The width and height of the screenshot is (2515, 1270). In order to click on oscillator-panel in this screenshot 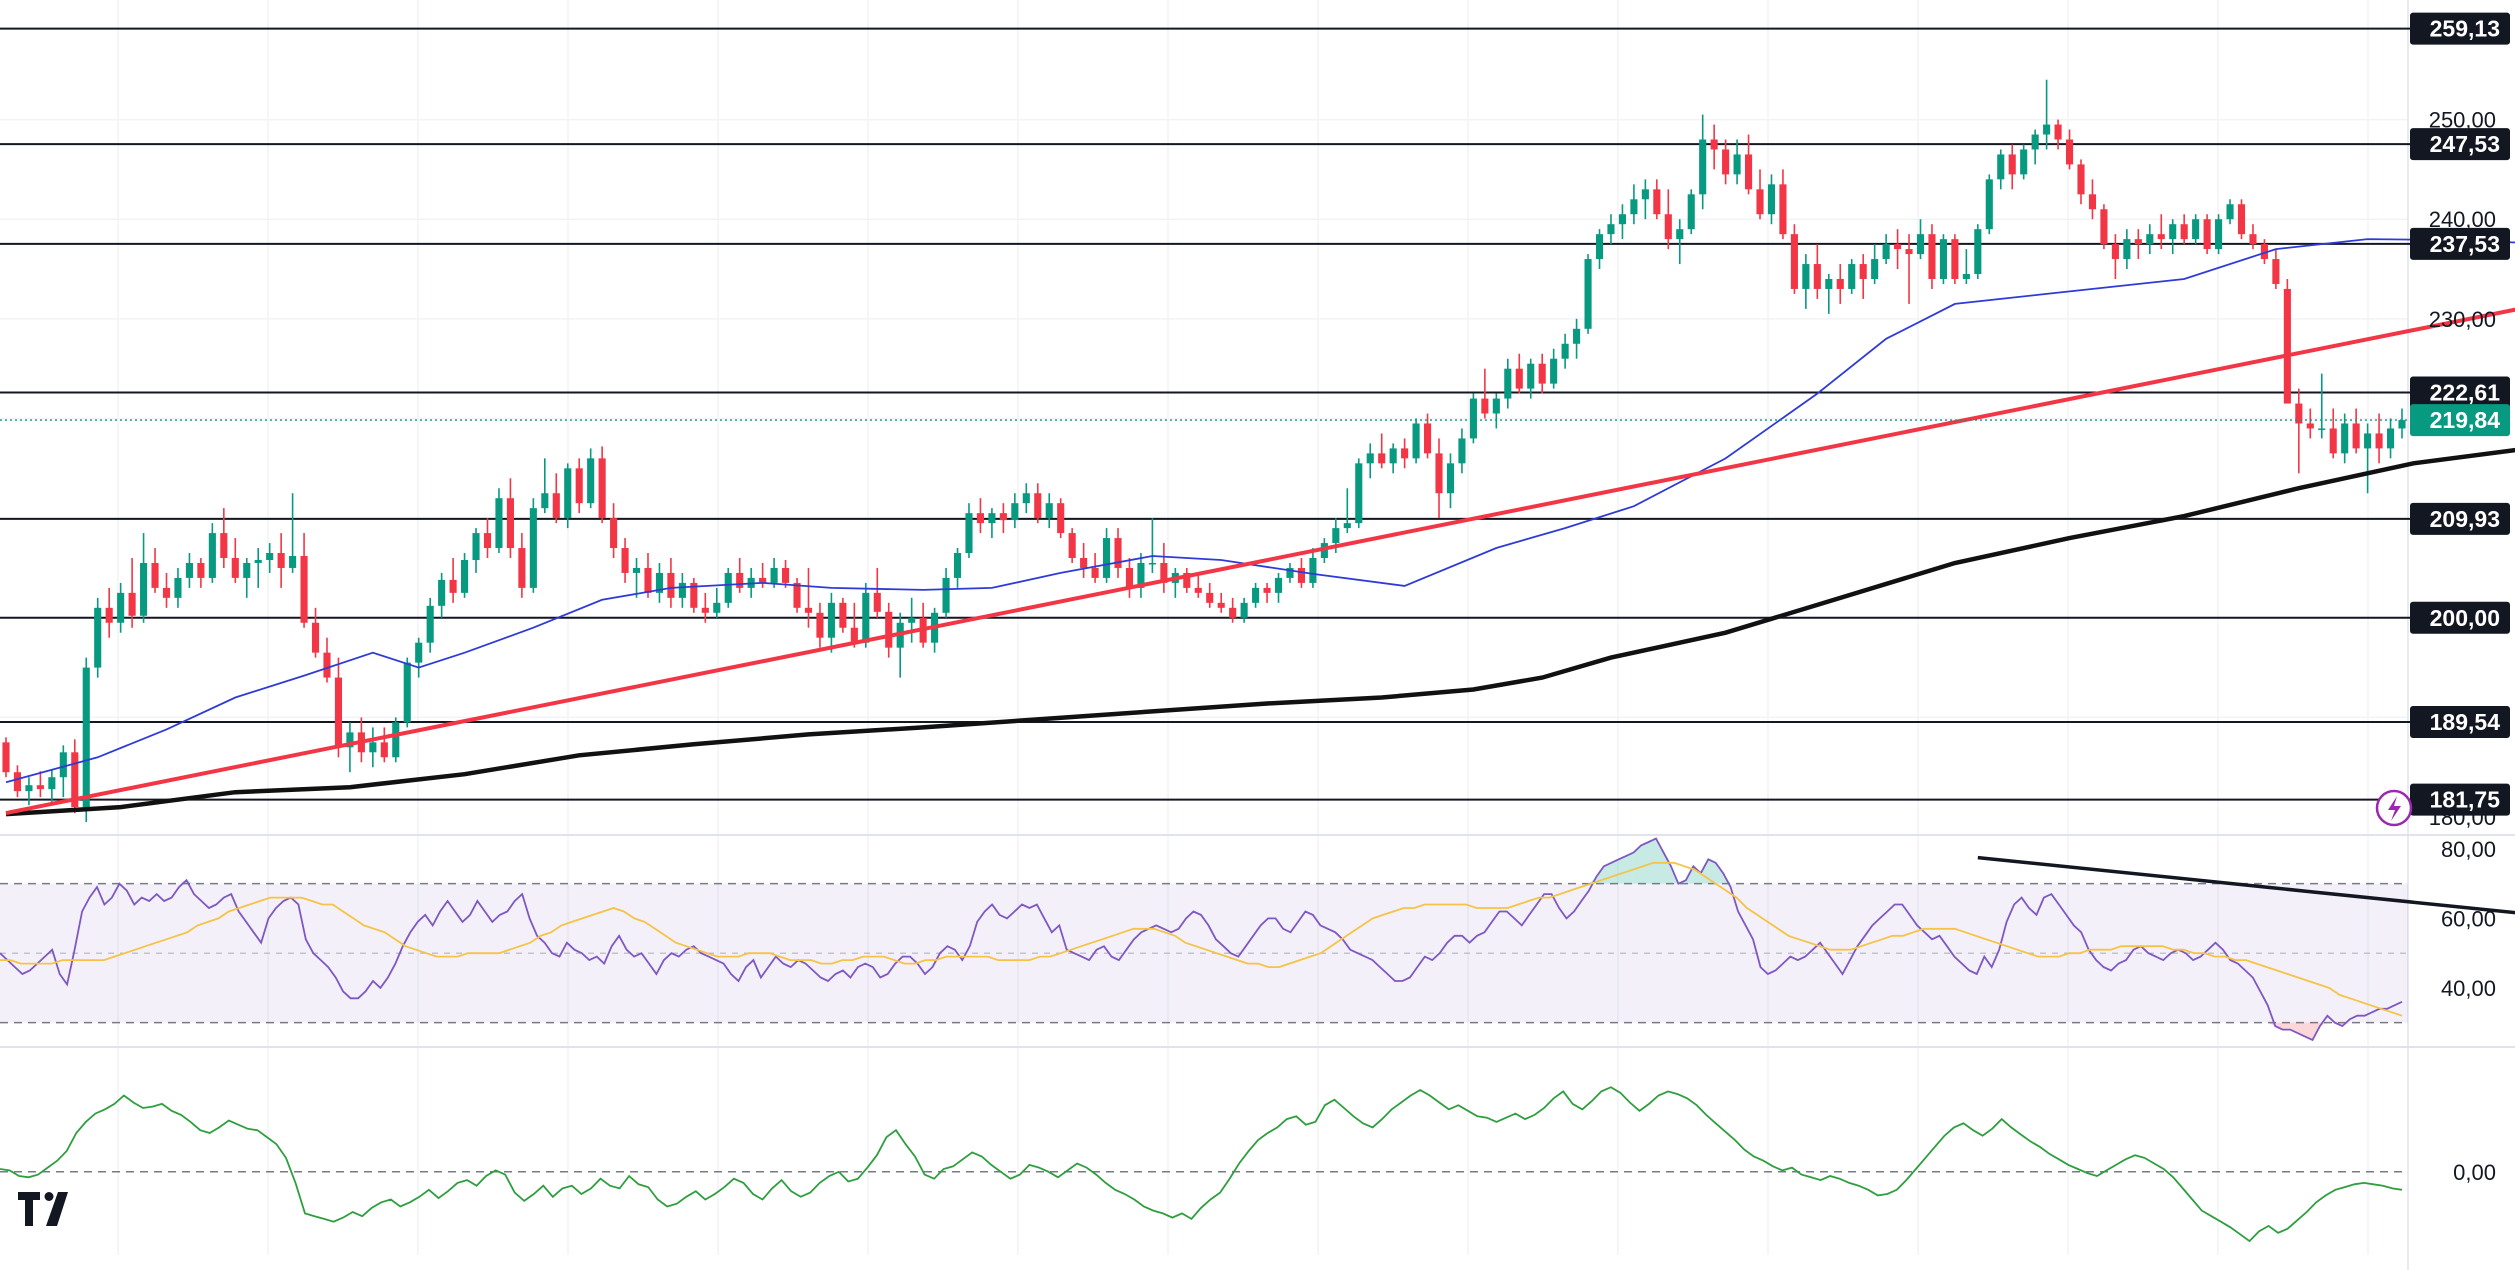, I will do `click(1204, 1164)`.